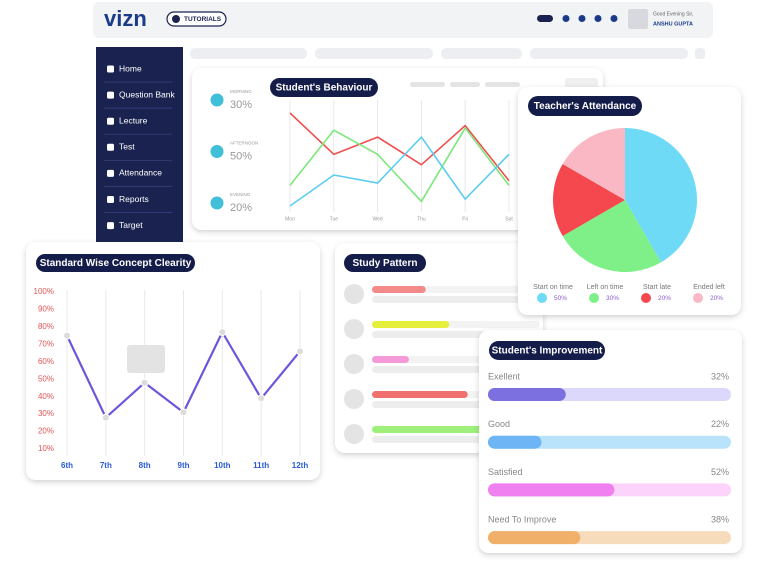 The image size is (768, 568). What do you see at coordinates (585, 106) in the screenshot?
I see `card-title: Teacher's Attendance` at bounding box center [585, 106].